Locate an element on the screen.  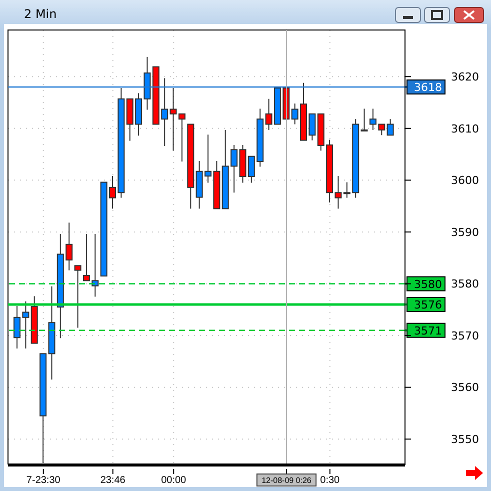
y-tick-label: 3570 is located at coordinates (465, 335).